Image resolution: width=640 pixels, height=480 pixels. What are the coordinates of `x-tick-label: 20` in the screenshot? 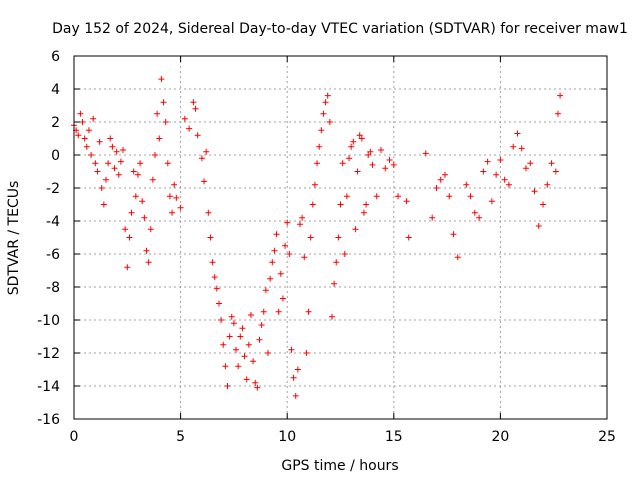 It's located at (500, 437).